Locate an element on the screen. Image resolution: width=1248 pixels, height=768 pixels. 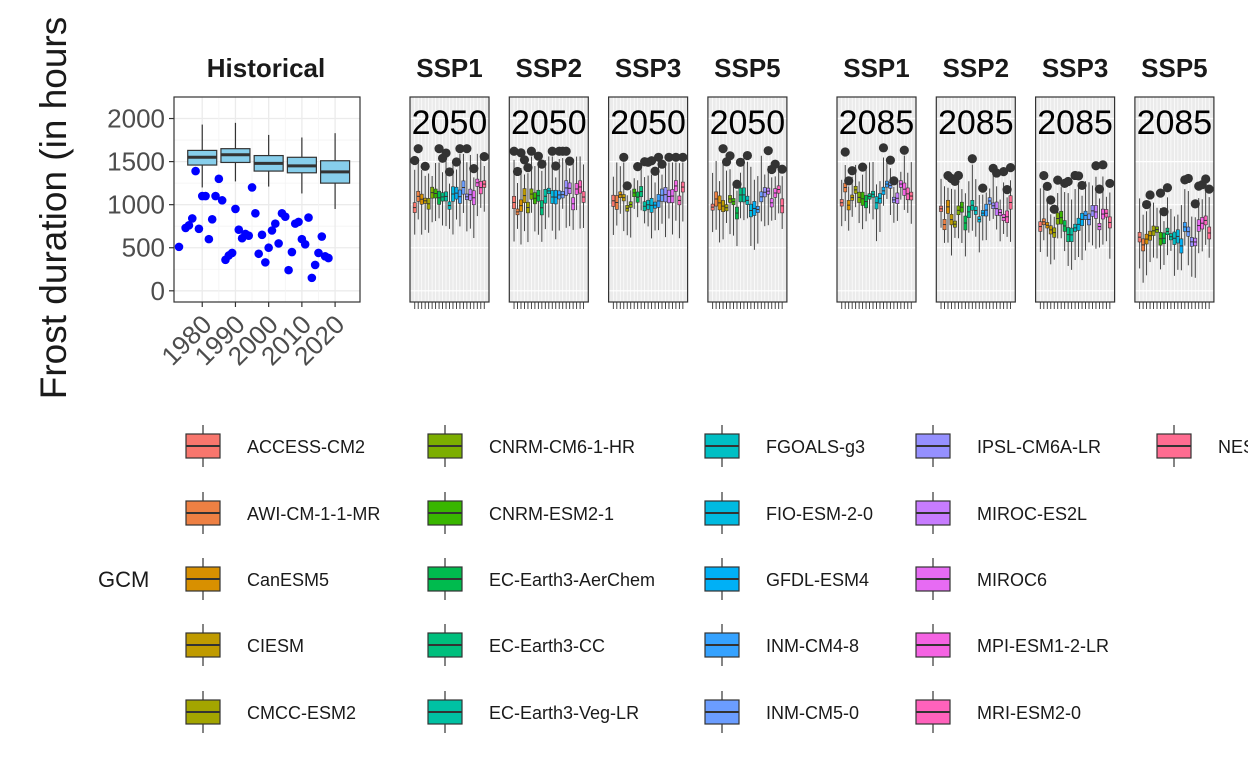
legend-title: GCM is located at coordinates (123, 579).